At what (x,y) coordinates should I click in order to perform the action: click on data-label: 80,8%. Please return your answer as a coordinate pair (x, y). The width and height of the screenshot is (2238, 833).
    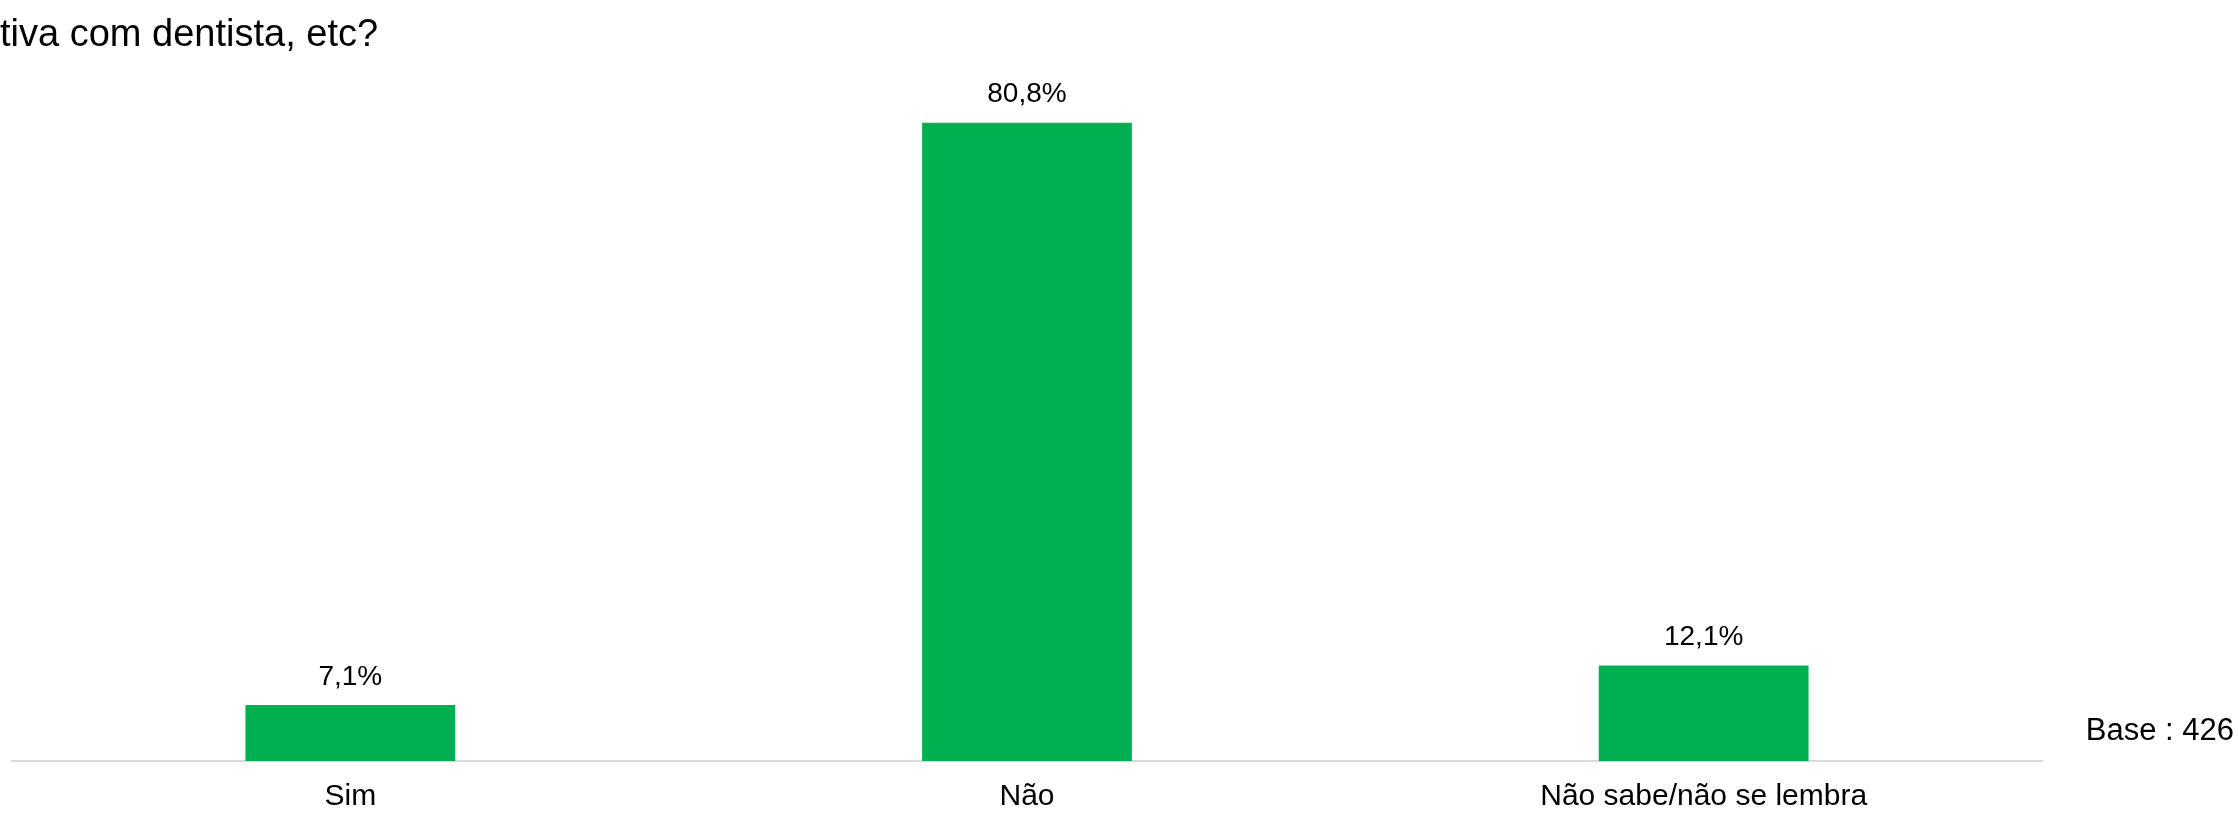
    Looking at the image, I should click on (1027, 93).